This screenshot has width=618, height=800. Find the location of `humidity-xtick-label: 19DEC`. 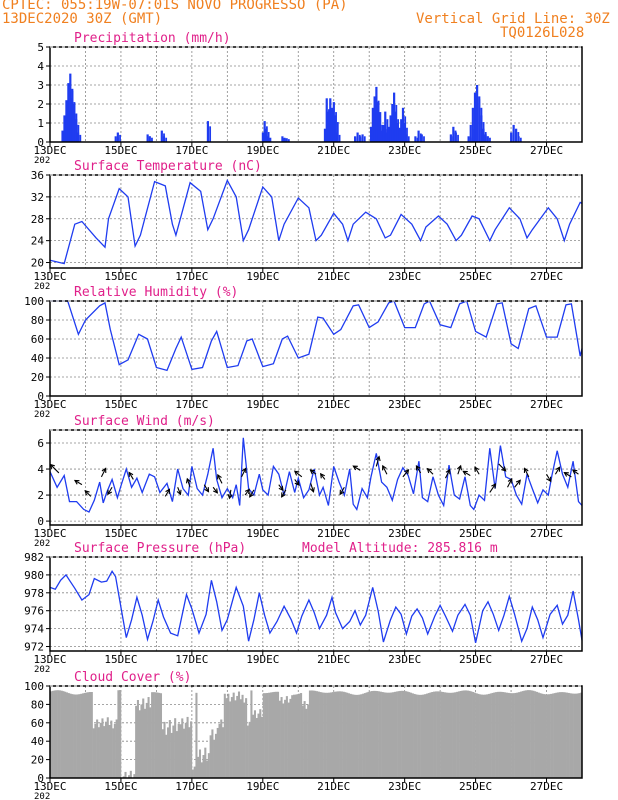

humidity-xtick-label: 19DEC is located at coordinates (262, 404).